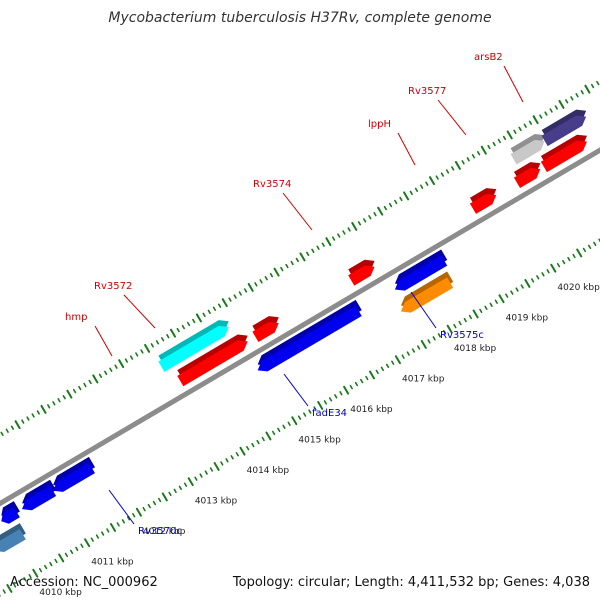 This screenshot has height=600, width=600. What do you see at coordinates (164, 532) in the screenshot?
I see `scale-label: 4012 kbp` at bounding box center [164, 532].